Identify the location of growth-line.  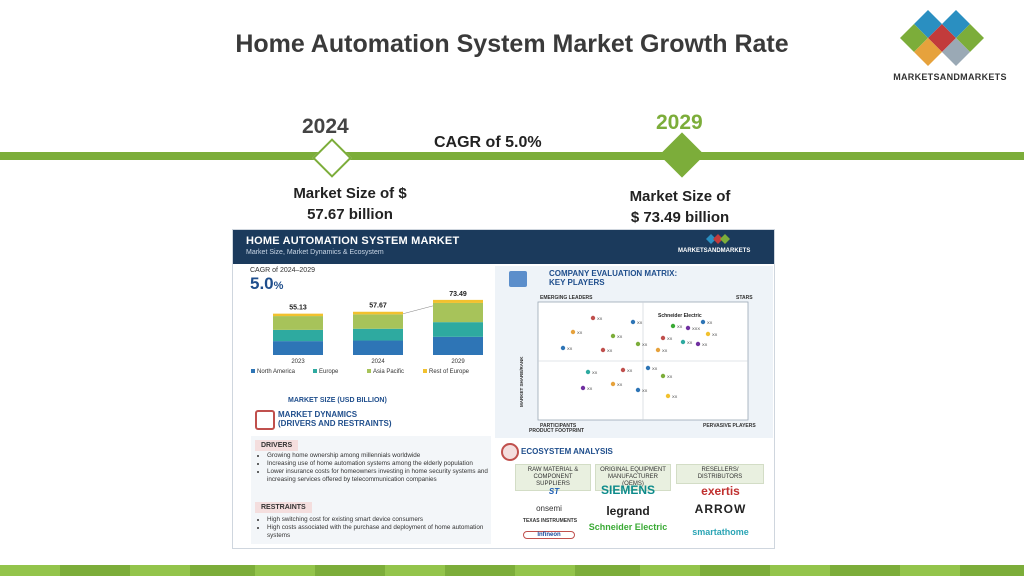
(418, 310).